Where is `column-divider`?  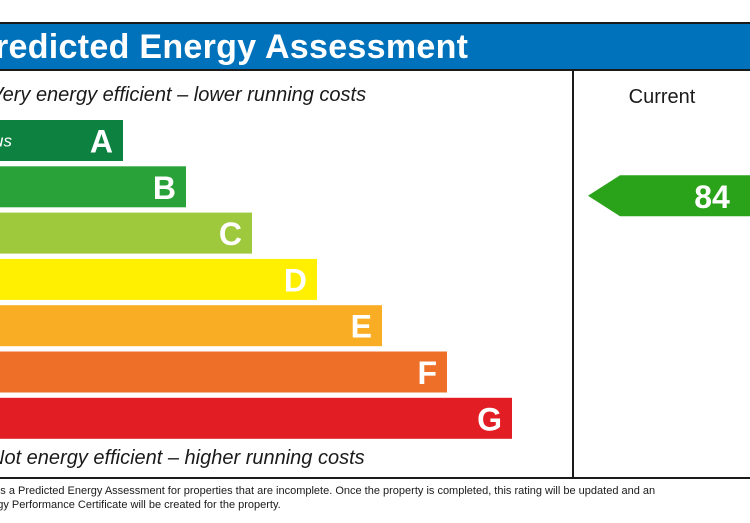
column-divider is located at coordinates (573, 275).